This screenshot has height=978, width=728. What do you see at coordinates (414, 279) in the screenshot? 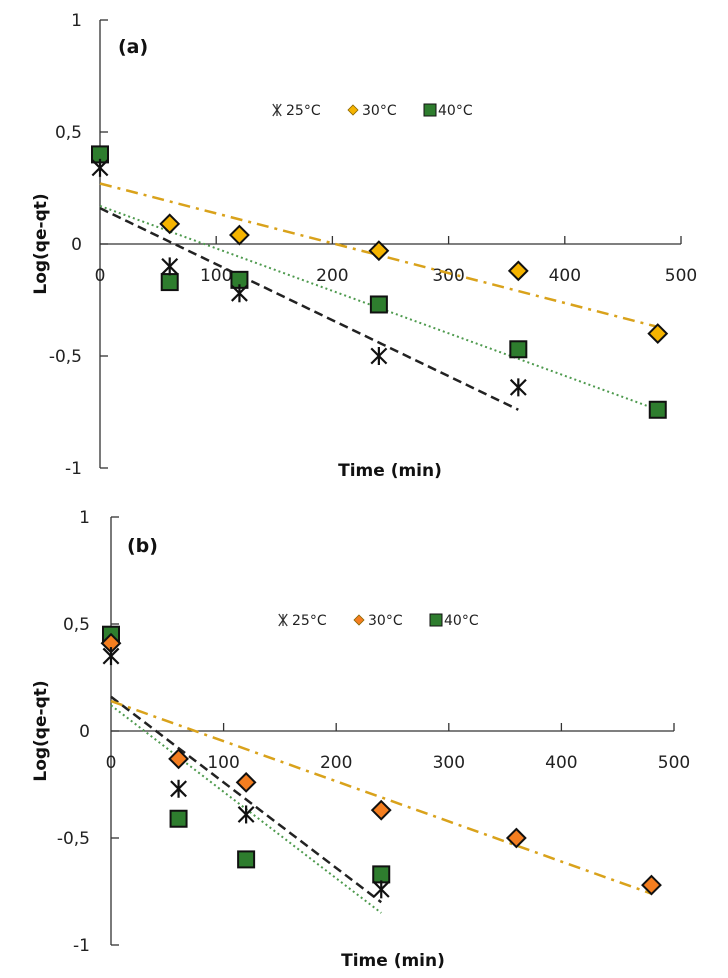
I see `series-30c` at bounding box center [414, 279].